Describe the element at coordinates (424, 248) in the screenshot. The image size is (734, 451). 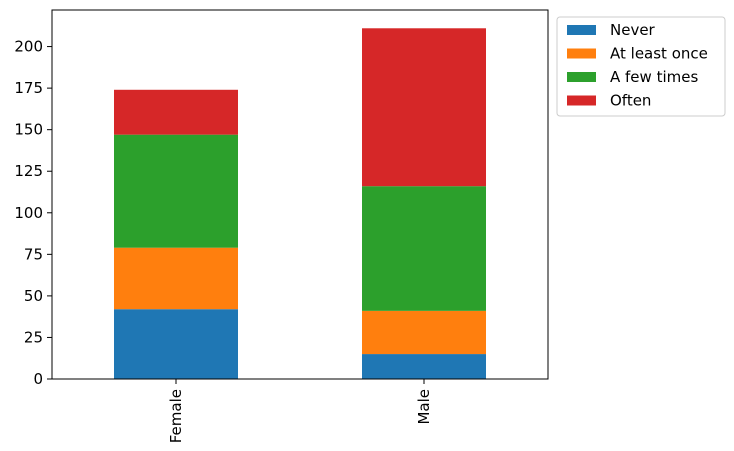
I see `bar-male-a-few-times` at that location.